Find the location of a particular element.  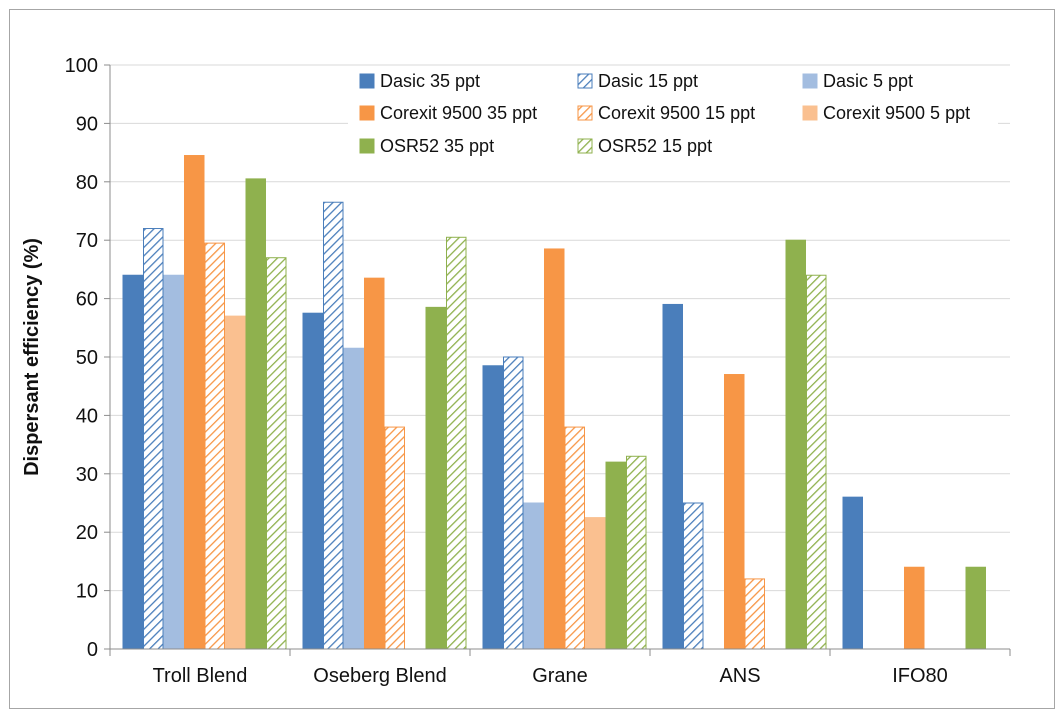

y-tick-label: 10 is located at coordinates (87, 592).